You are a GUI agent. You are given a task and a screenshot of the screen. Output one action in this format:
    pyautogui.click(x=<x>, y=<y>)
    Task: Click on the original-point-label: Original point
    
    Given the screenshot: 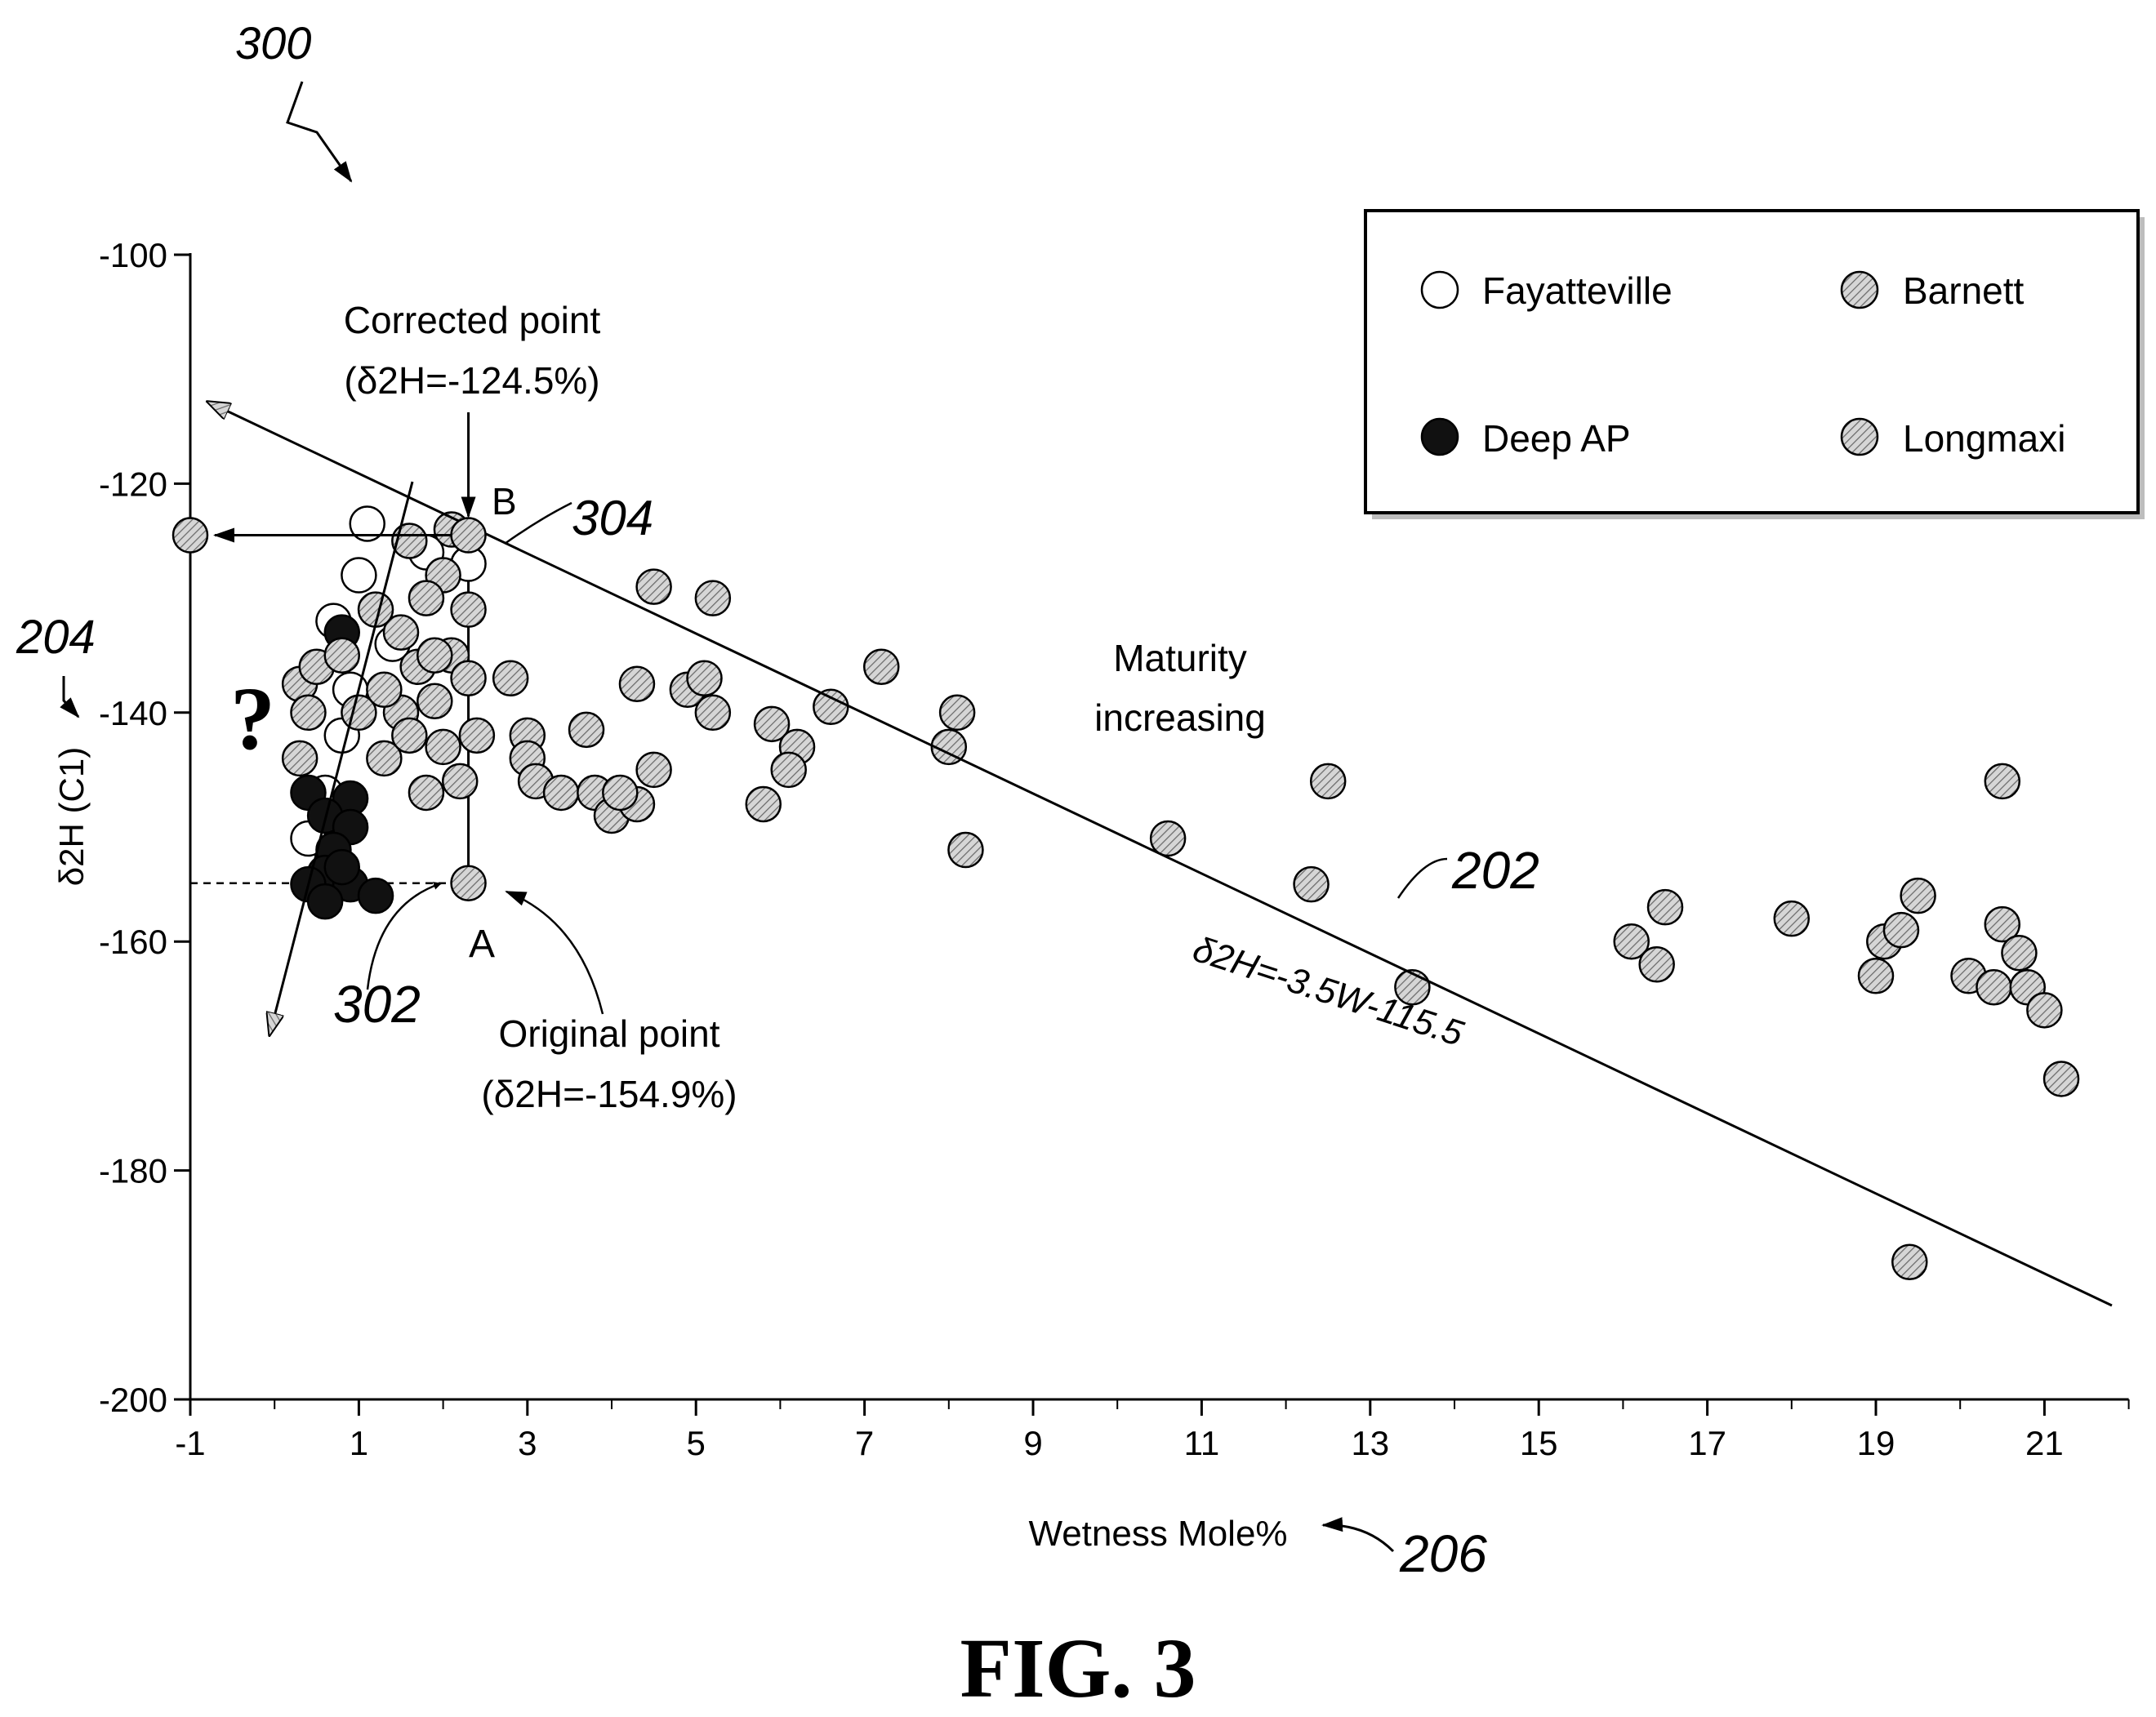 What is the action you would take?
    pyautogui.click(x=608, y=1033)
    